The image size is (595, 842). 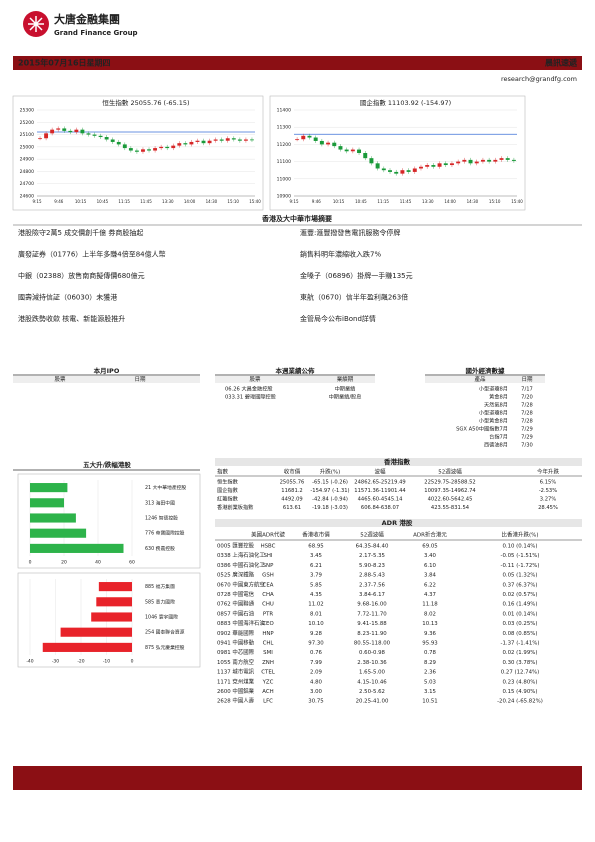 What do you see at coordinates (297, 778) in the screenshot?
I see `bottom-bar` at bounding box center [297, 778].